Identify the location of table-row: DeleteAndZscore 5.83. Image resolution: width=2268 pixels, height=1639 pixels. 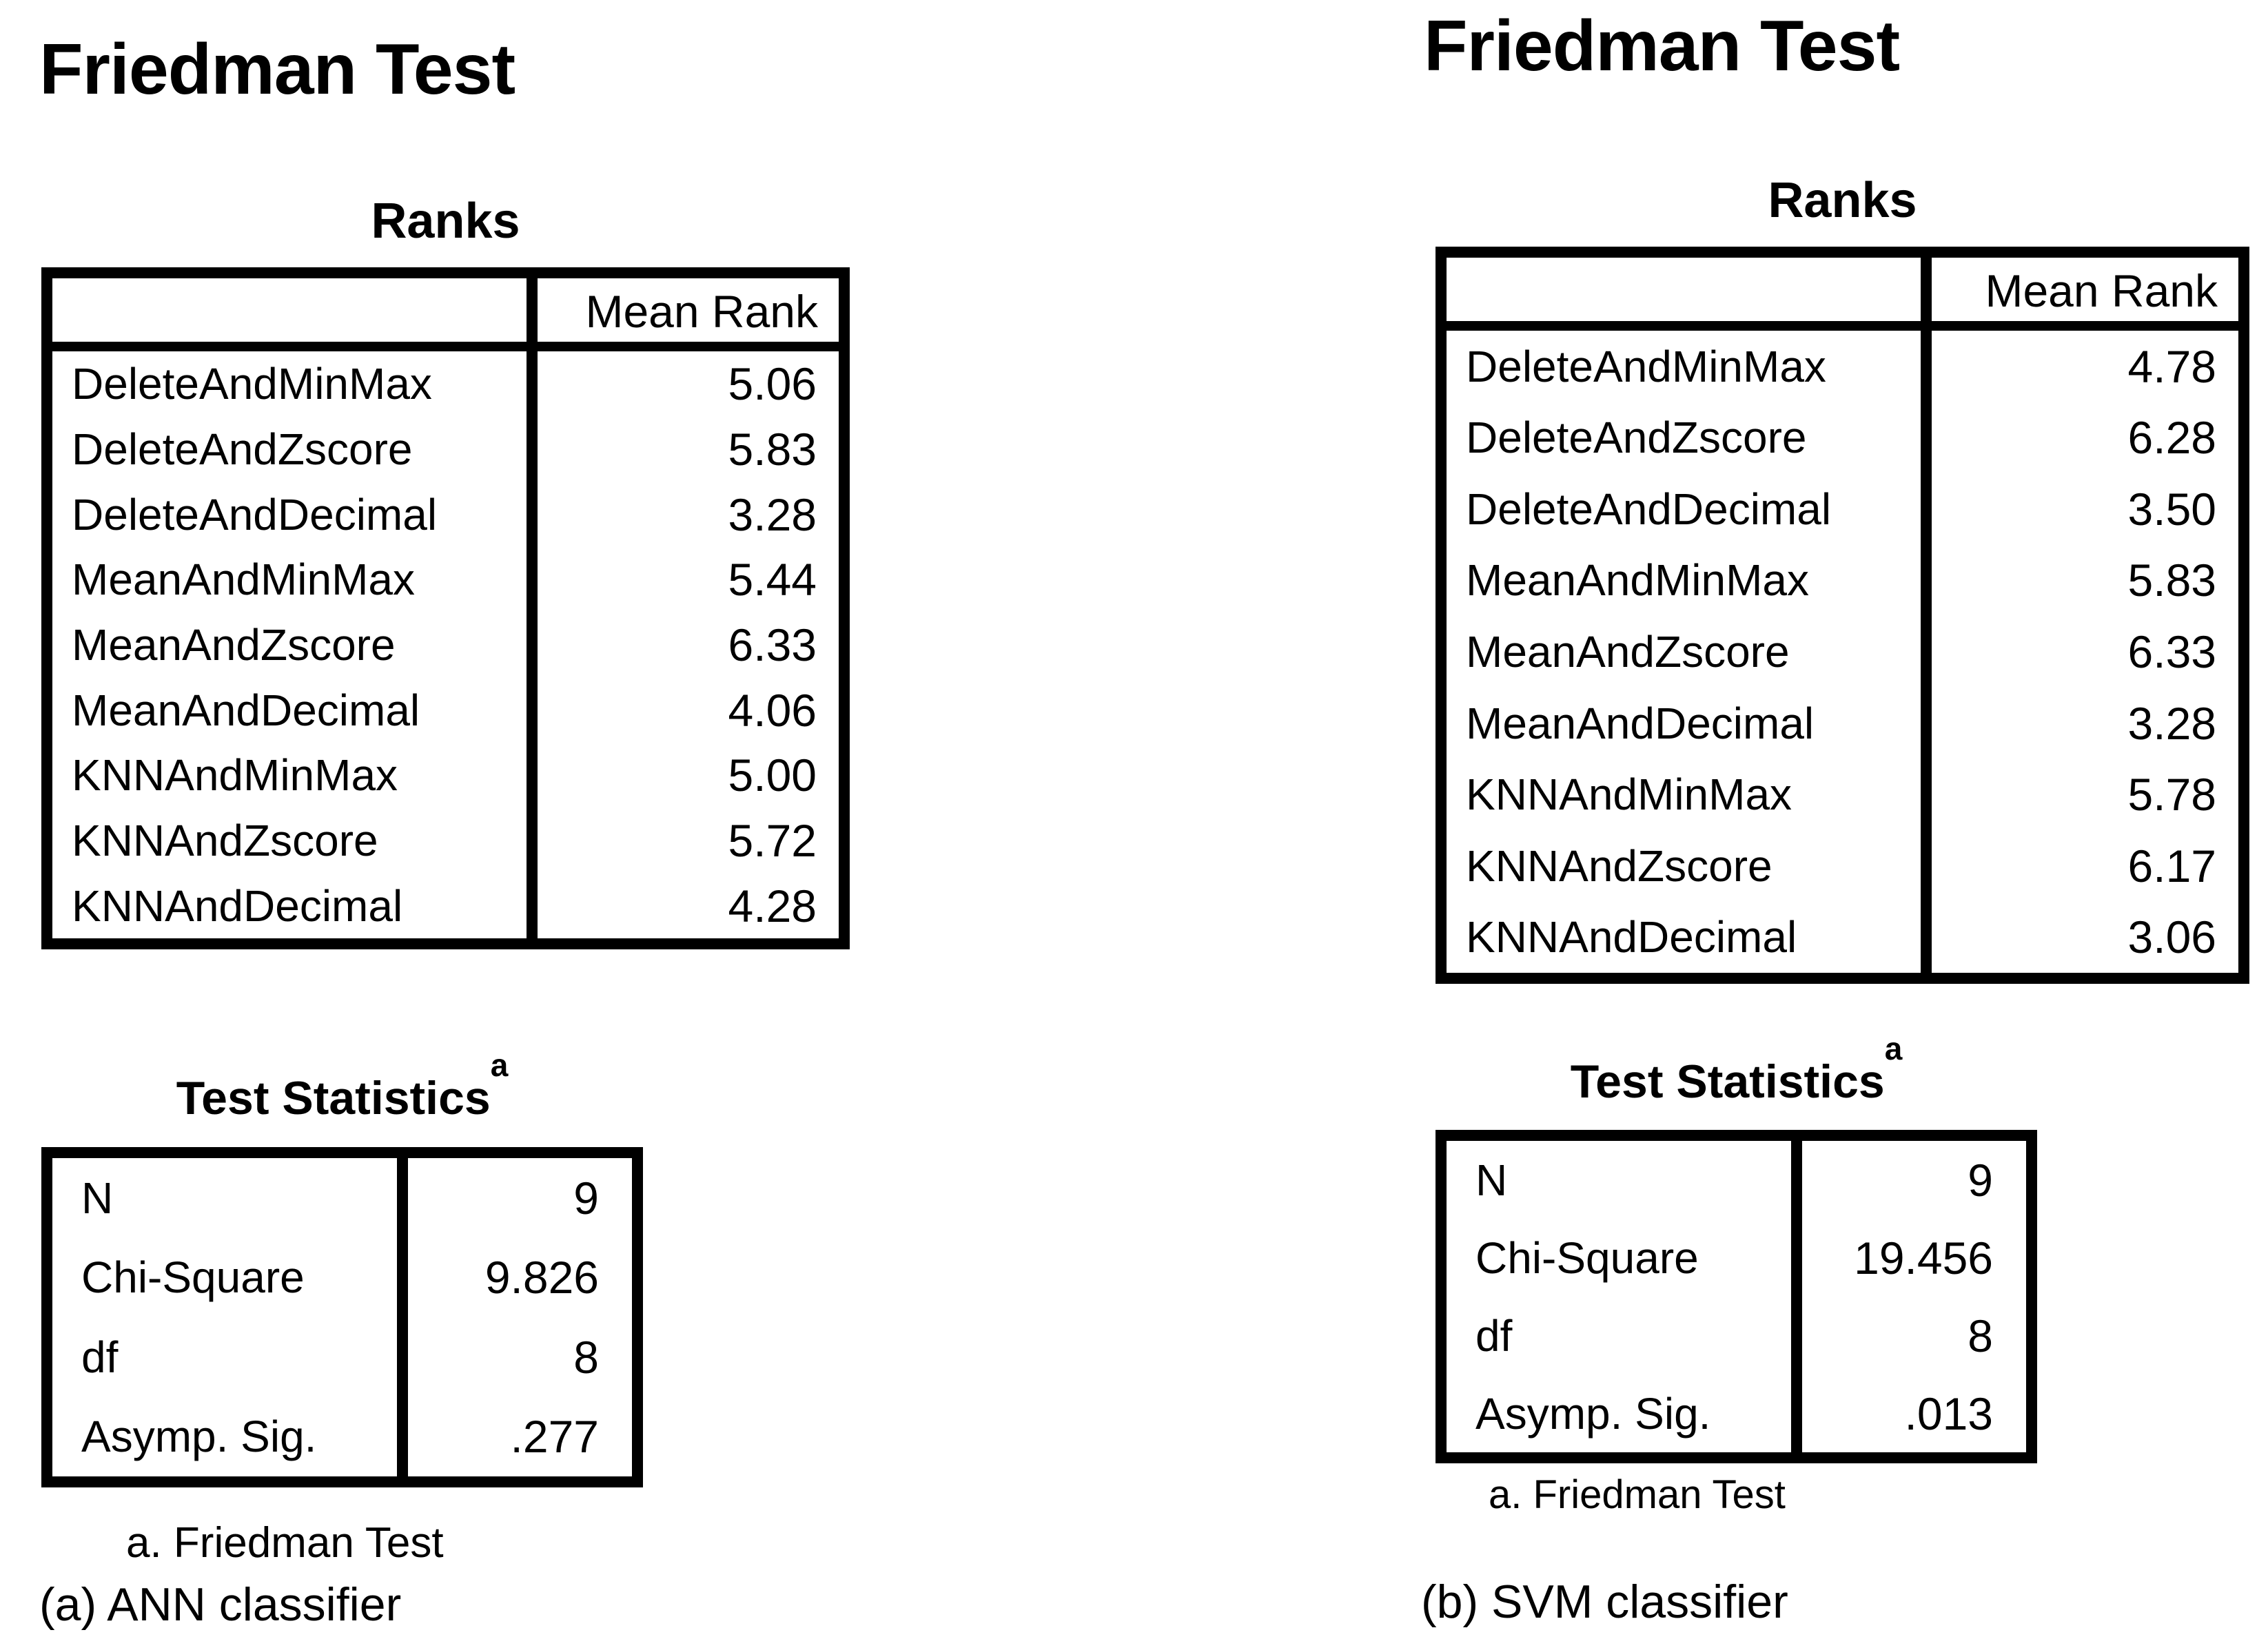
(446, 449).